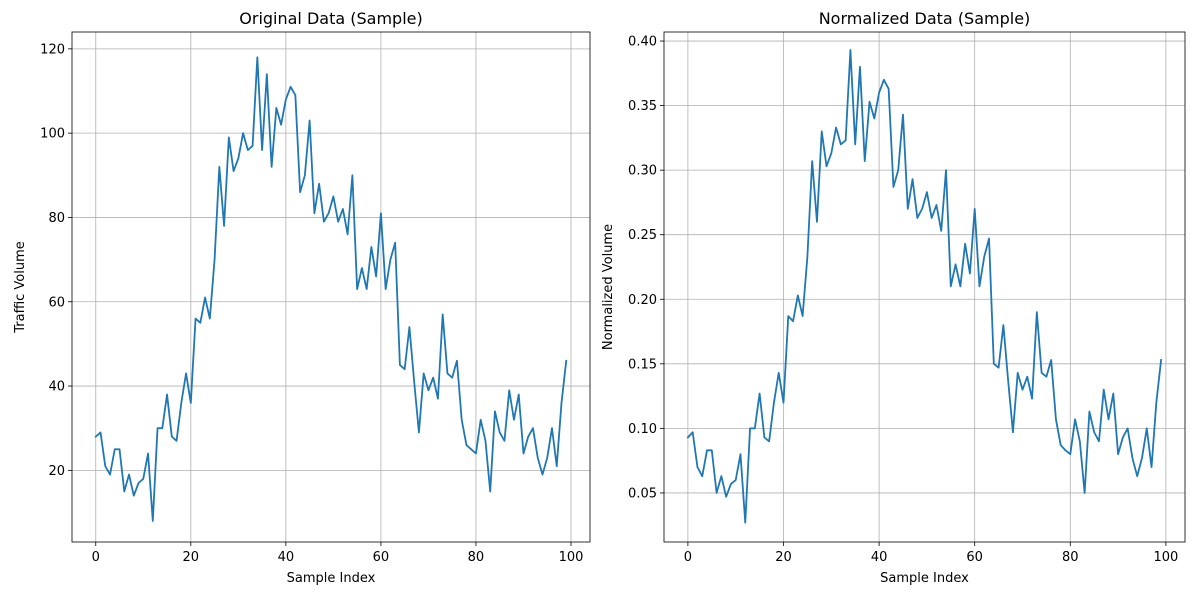 This screenshot has width=1200, height=600. I want to click on original-y-tick-label: 40, so click(56, 387).